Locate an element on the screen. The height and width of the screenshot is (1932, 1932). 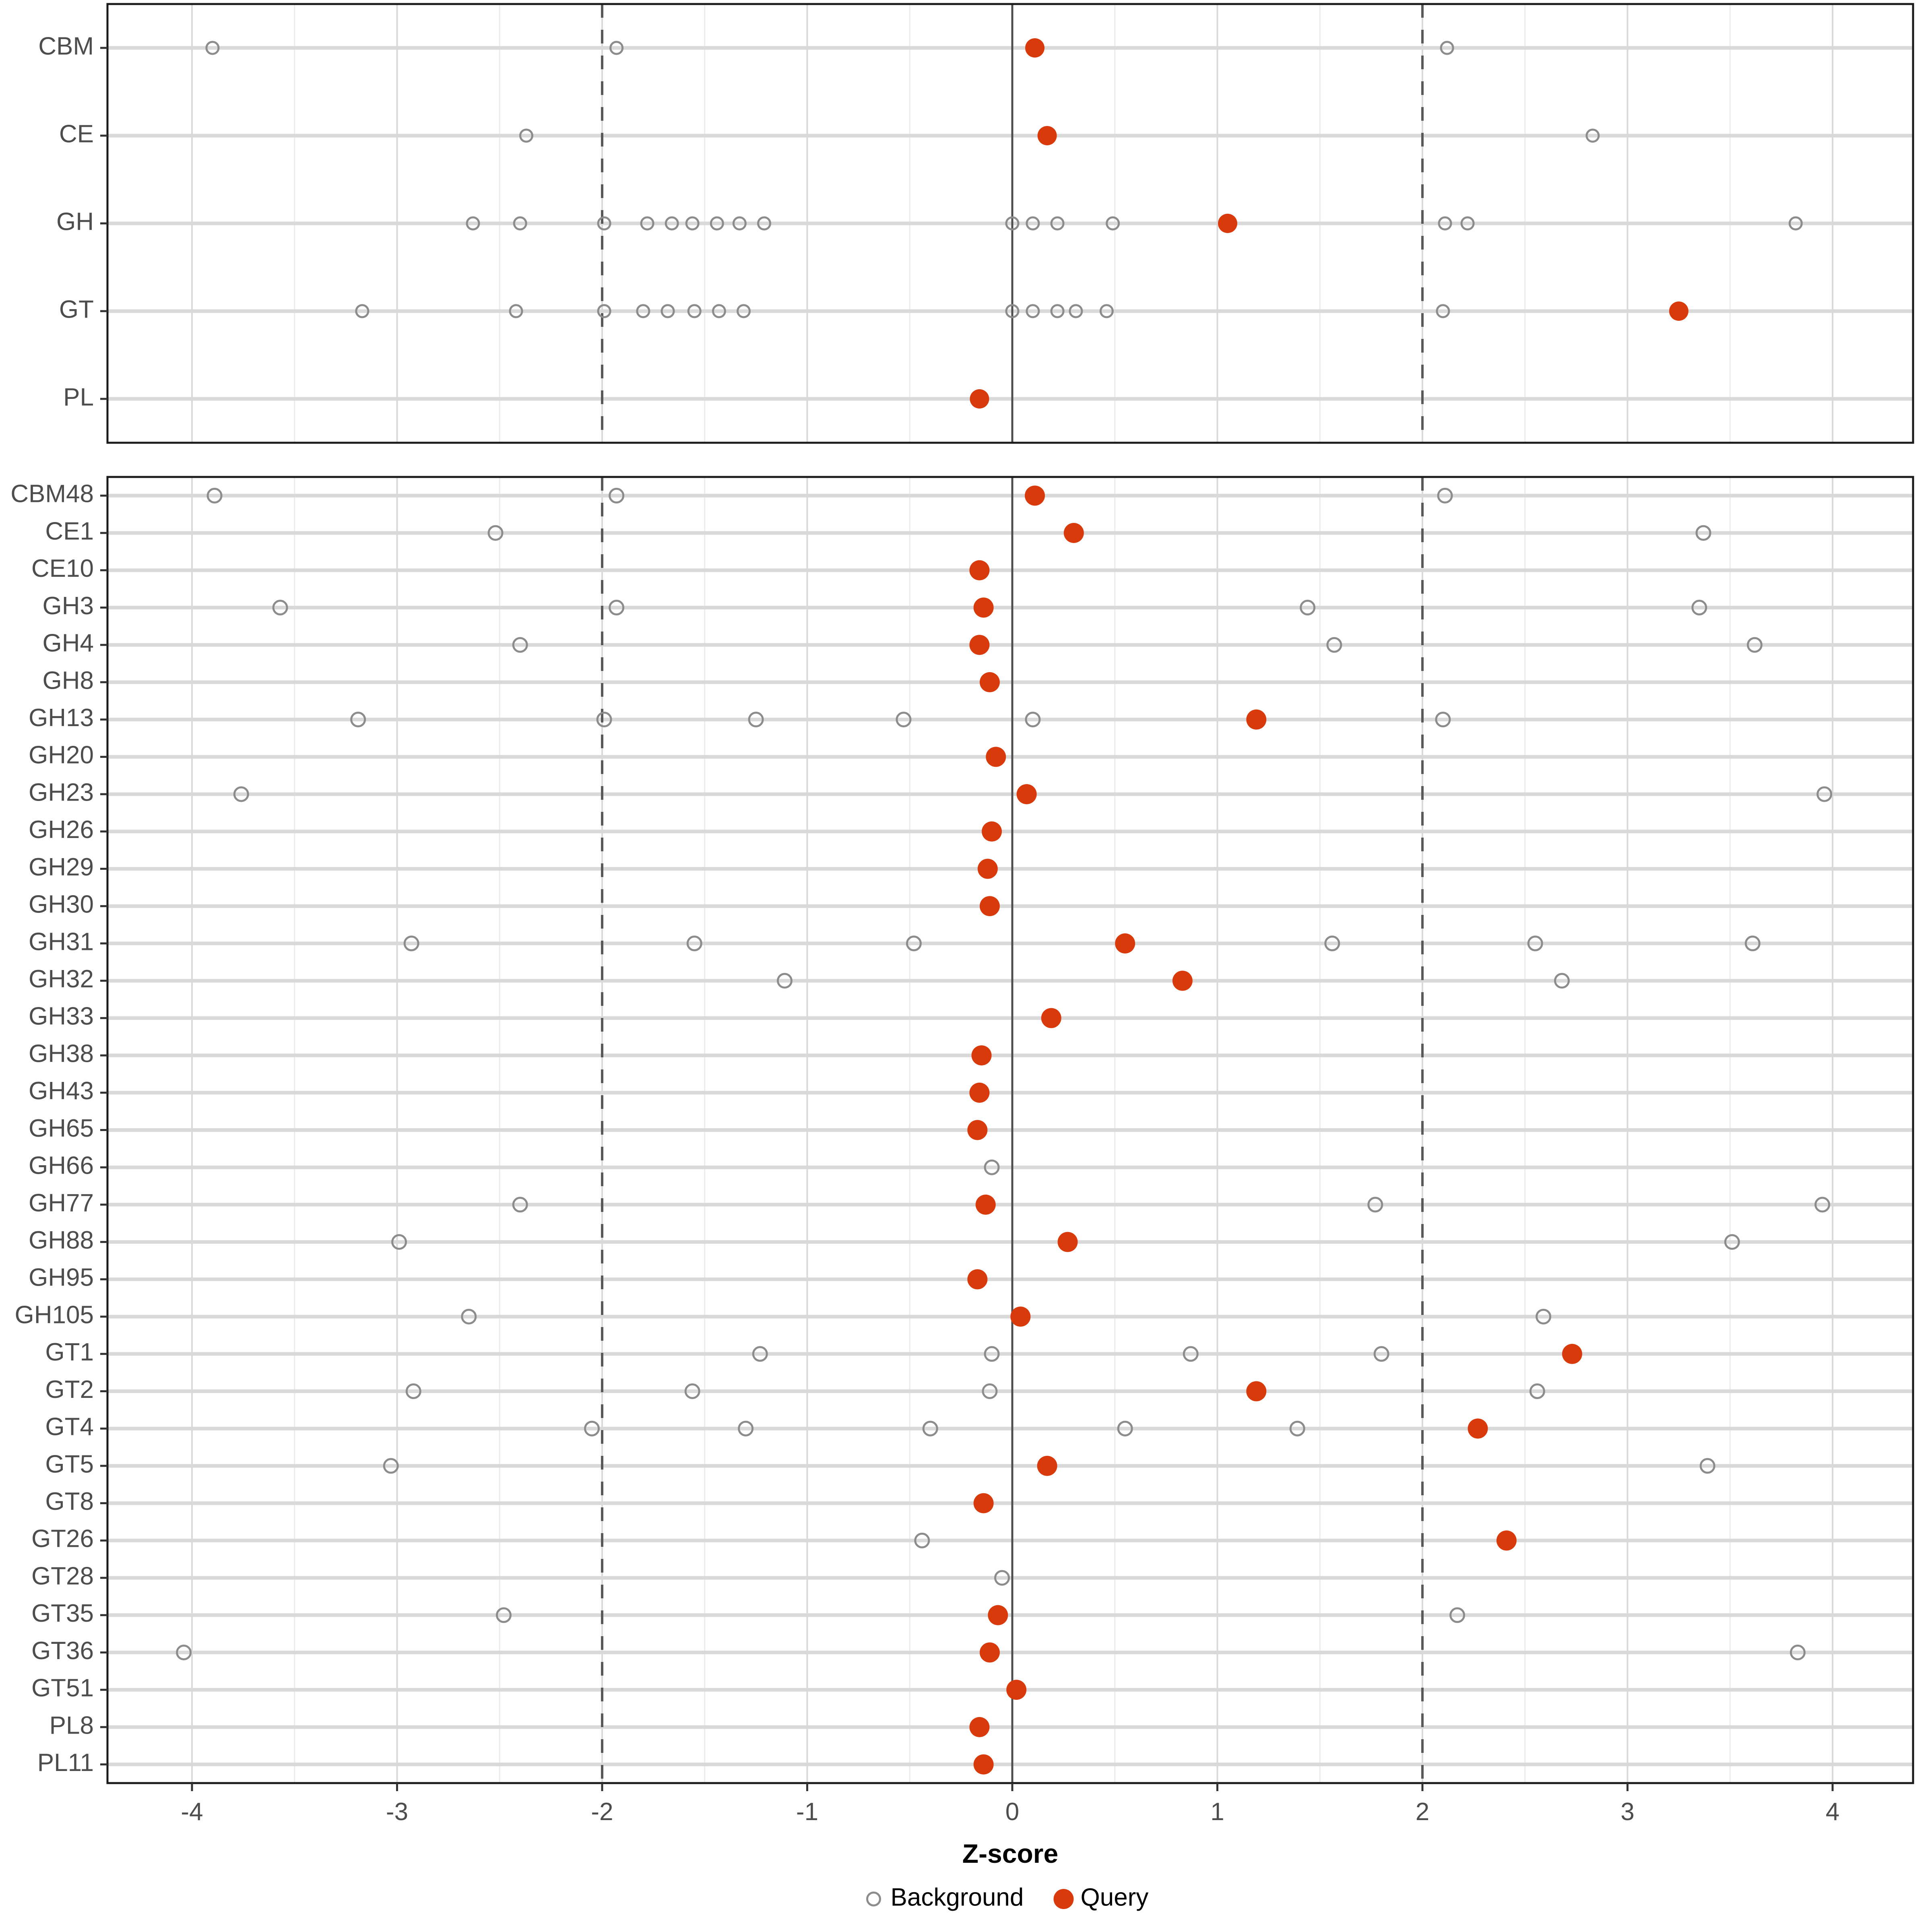
x-axis-label--4: -4 is located at coordinates (192, 1812).